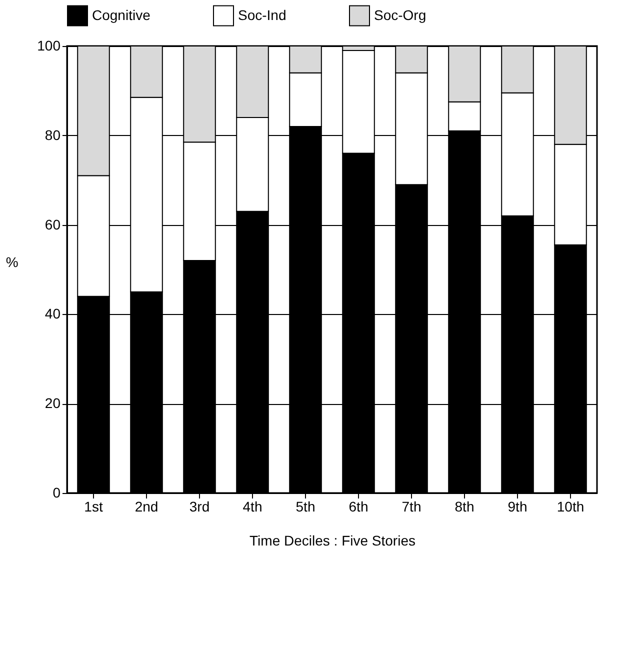  Describe the element at coordinates (400, 14) in the screenshot. I see `legend-label: Soc-Org` at that location.